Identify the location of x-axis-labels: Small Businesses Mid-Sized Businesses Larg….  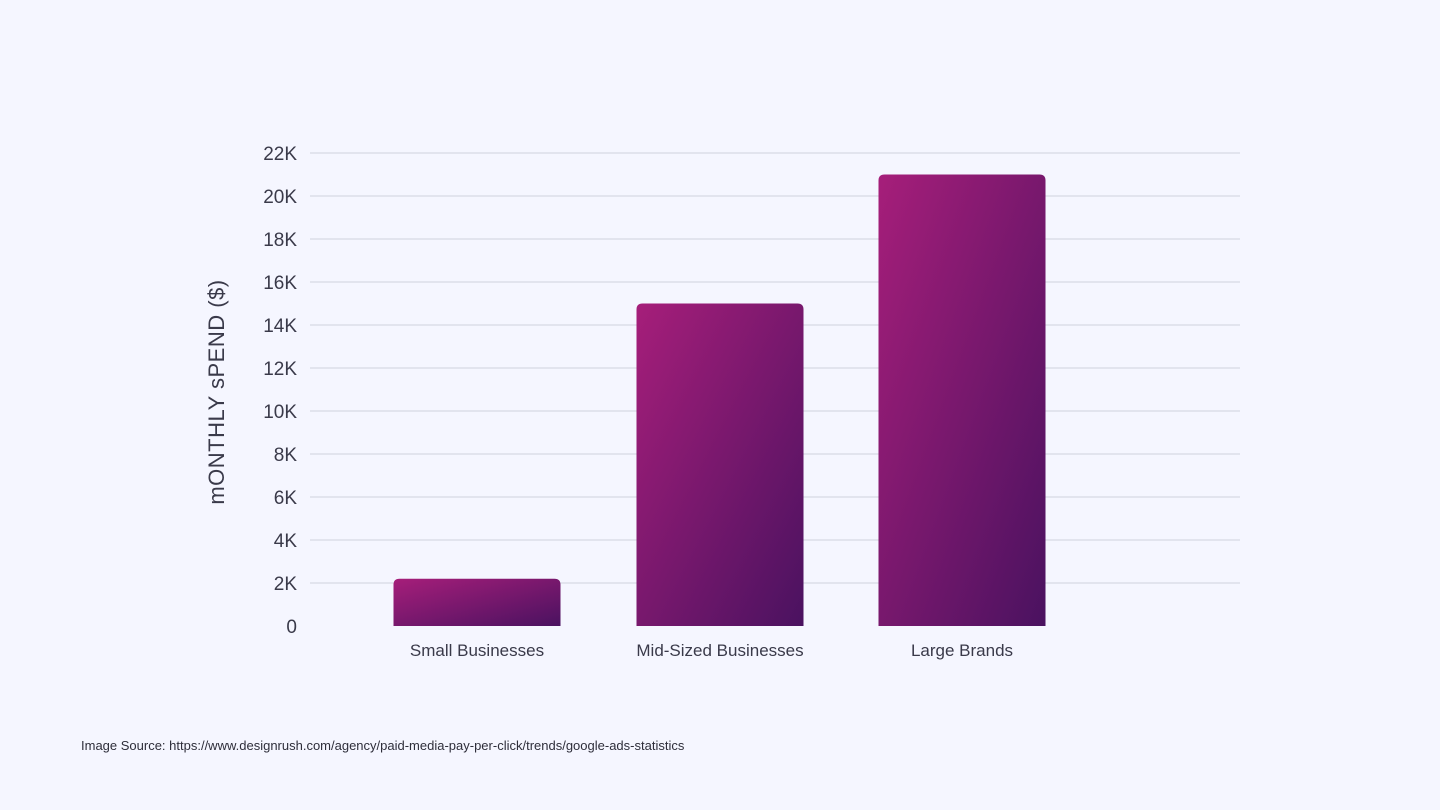
(711, 650).